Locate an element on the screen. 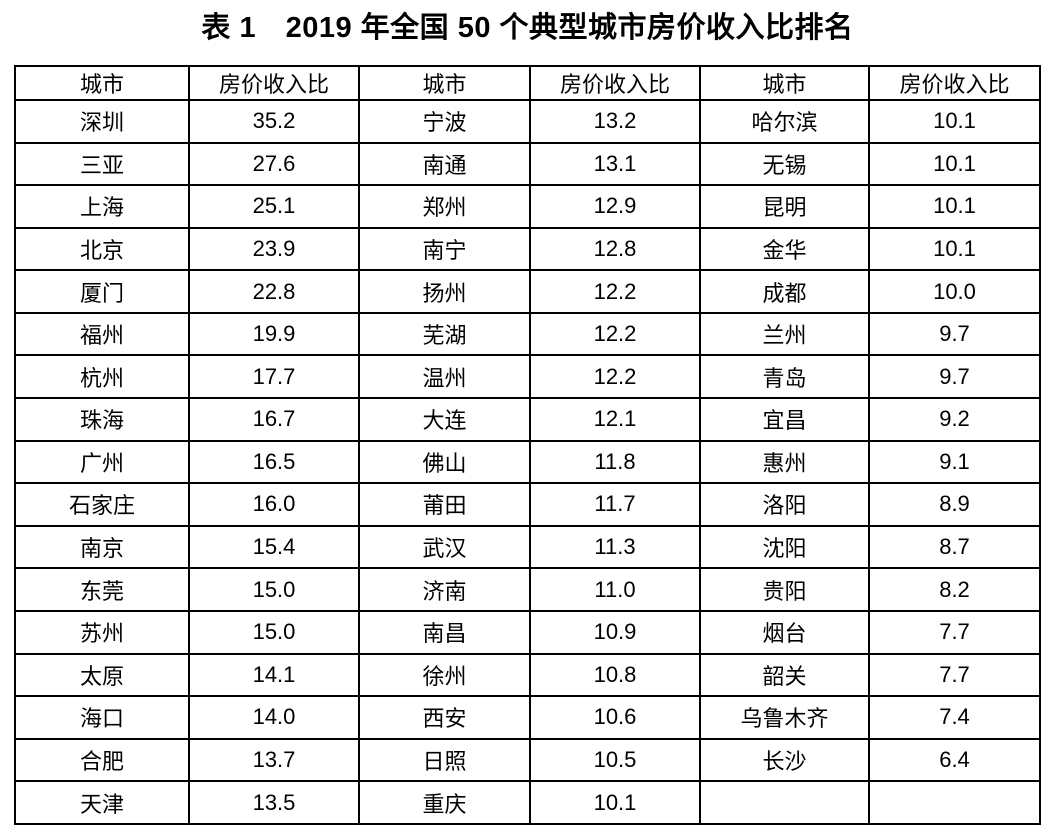 The width and height of the screenshot is (1055, 838). table-row: 北京 23.9 南宁 12.8 金华 10.1 is located at coordinates (527, 249).